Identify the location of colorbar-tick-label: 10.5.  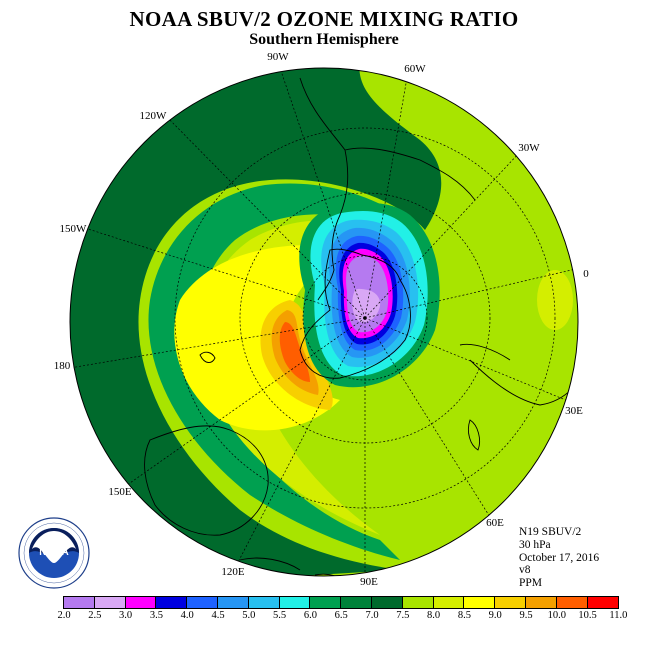
(587, 615).